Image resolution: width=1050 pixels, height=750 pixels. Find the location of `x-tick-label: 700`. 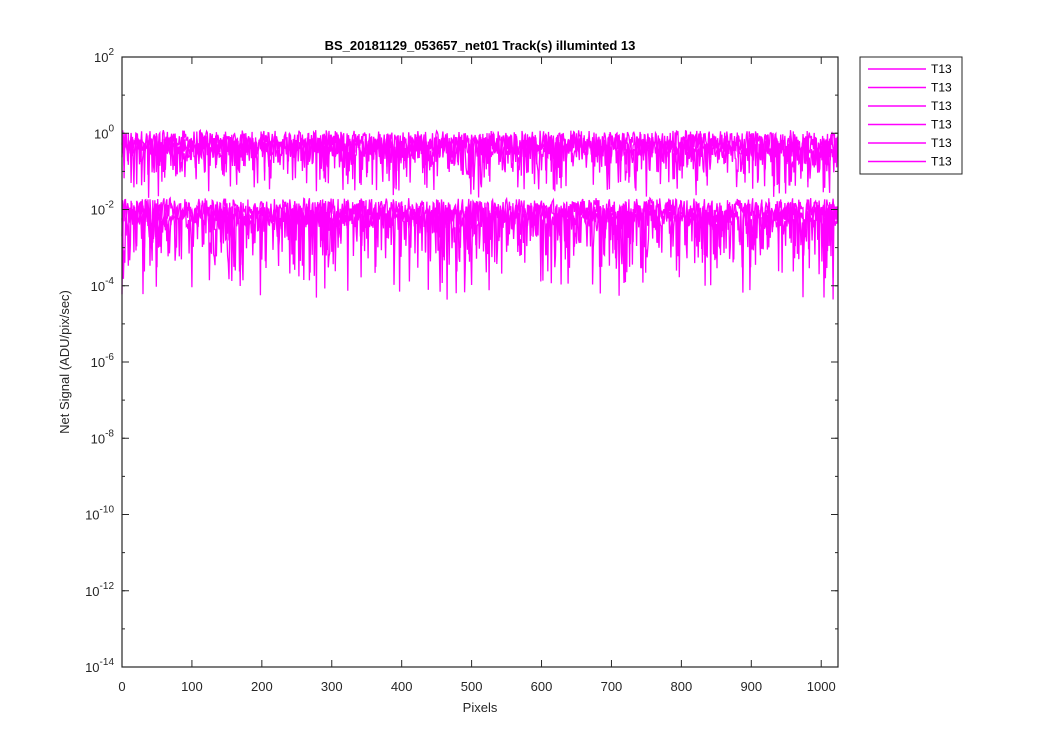

x-tick-label: 700 is located at coordinates (612, 686).